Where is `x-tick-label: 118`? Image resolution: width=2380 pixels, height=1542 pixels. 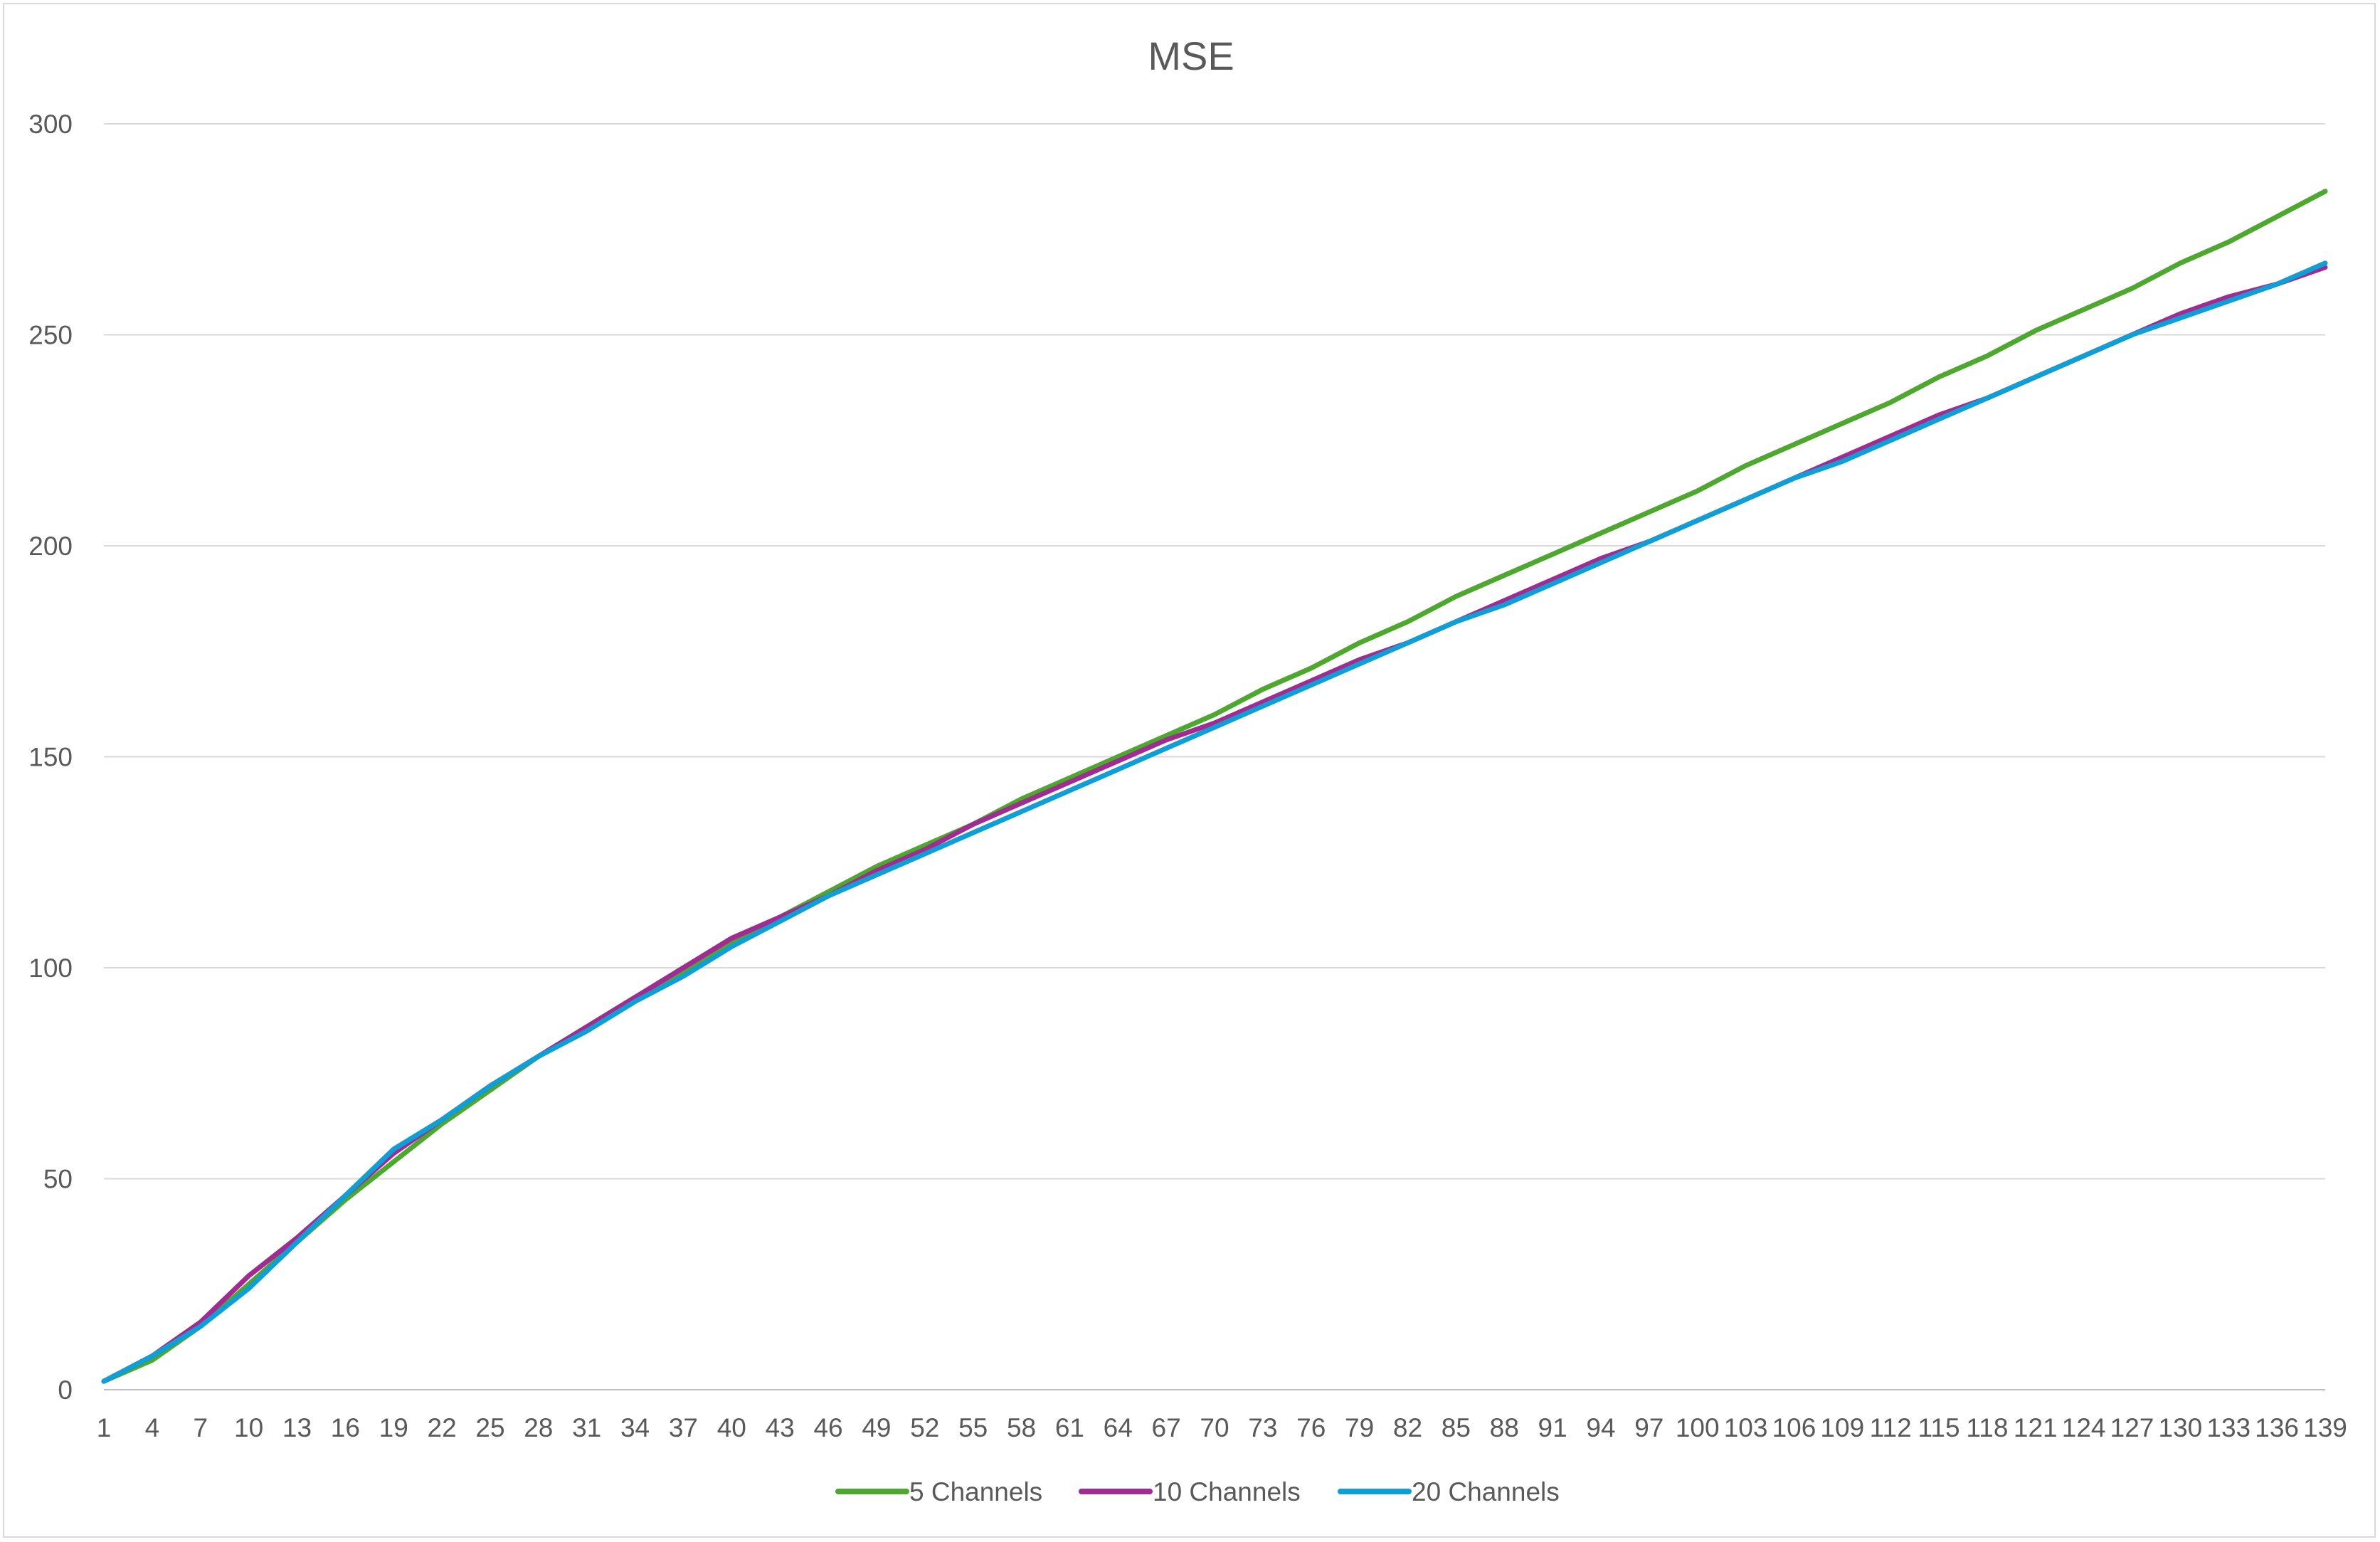 x-tick-label: 118 is located at coordinates (1987, 1427).